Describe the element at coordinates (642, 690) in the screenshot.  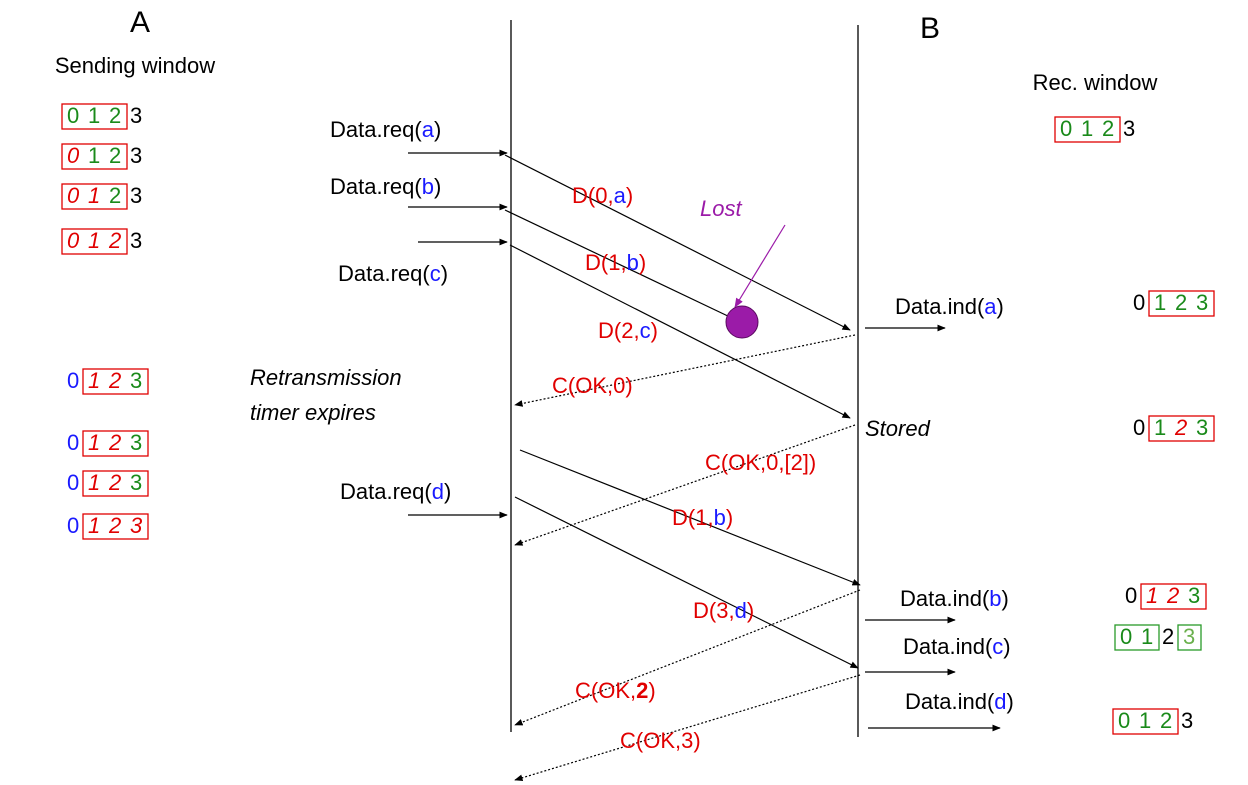
I see `frame-label-part: 2` at that location.